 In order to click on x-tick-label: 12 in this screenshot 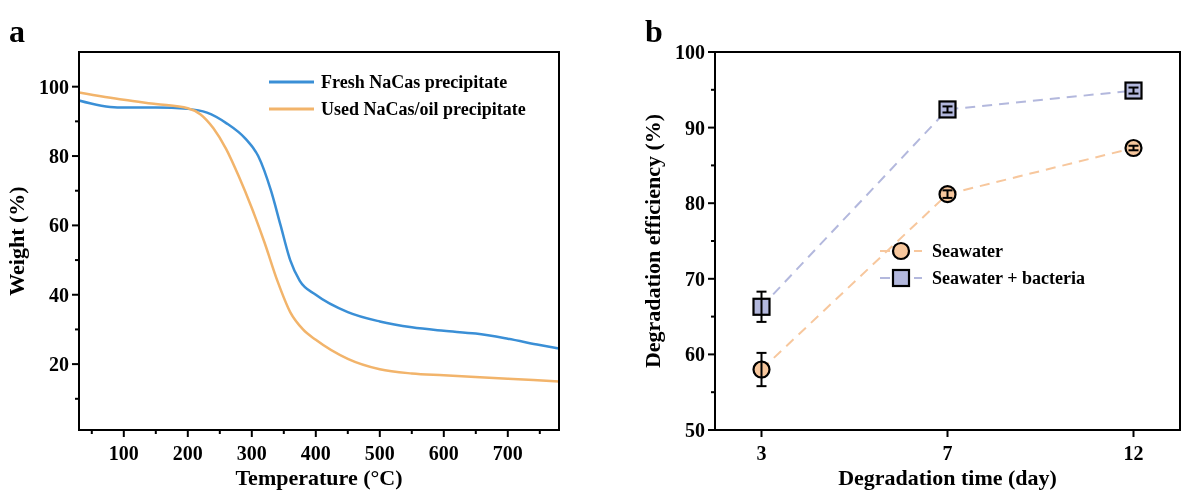, I will do `click(1133, 453)`.